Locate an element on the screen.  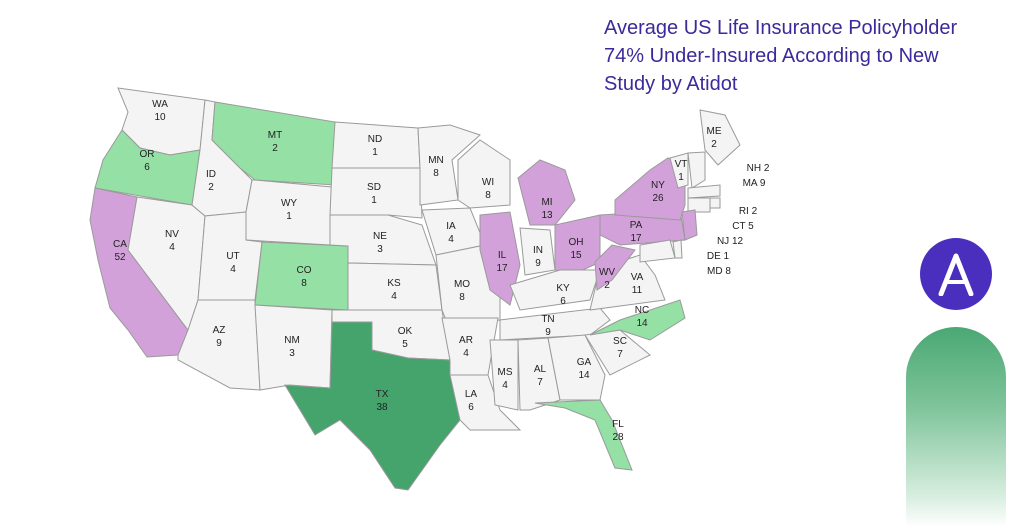
state-ky is located at coordinates (555, 290).